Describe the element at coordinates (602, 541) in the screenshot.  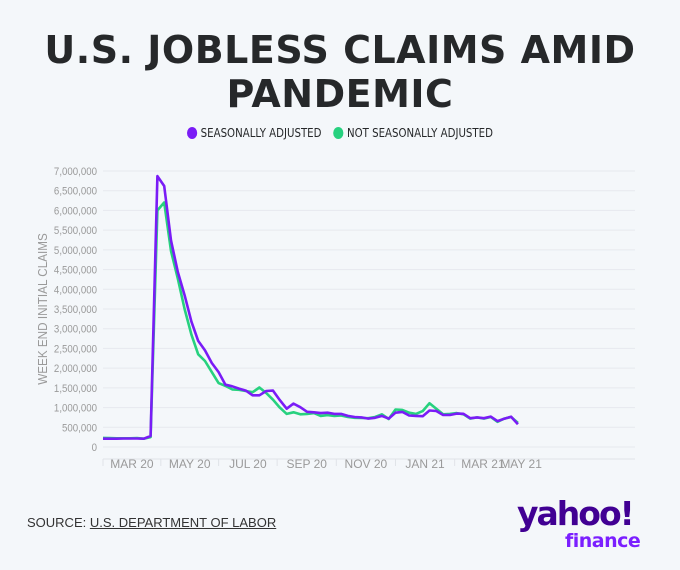
I see `logo-finance-text: finance` at that location.